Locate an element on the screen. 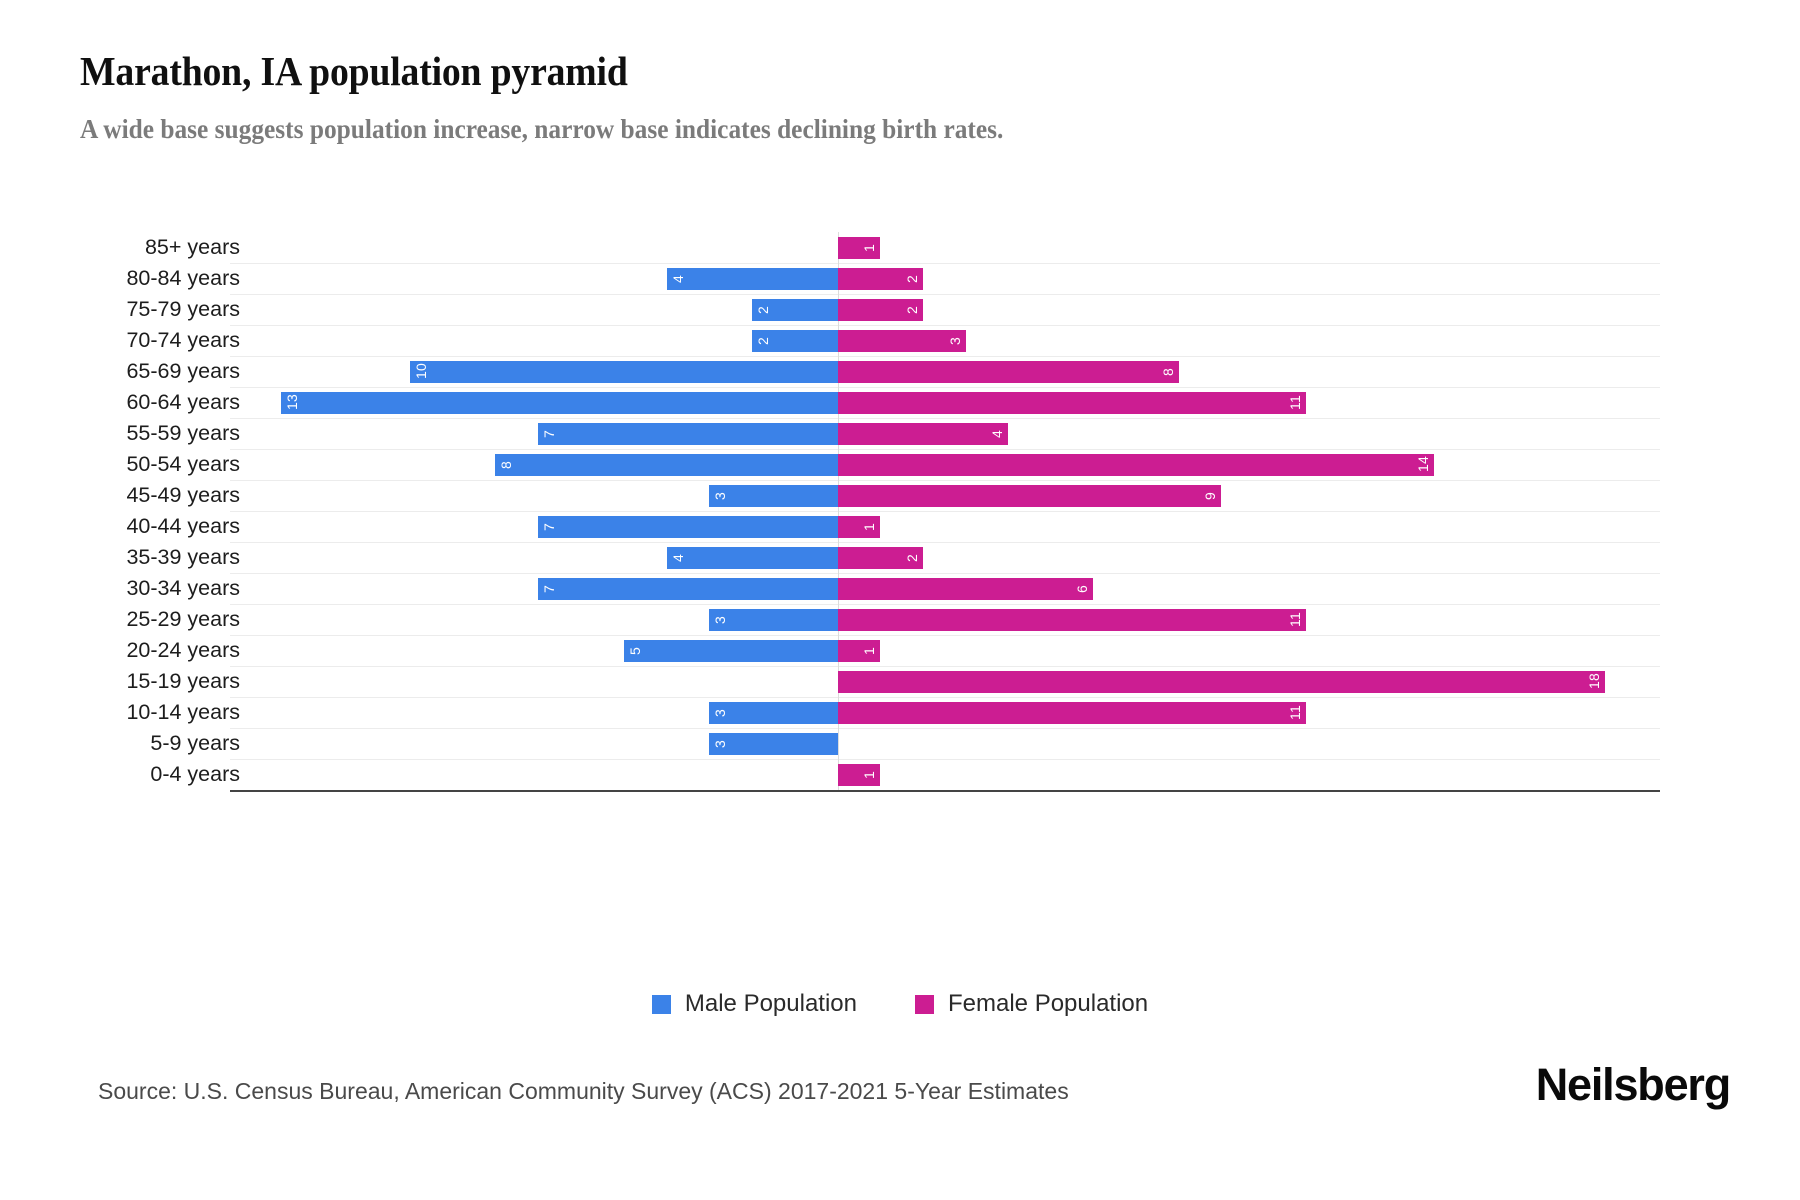  male-bar-value: 4 is located at coordinates (677, 557).